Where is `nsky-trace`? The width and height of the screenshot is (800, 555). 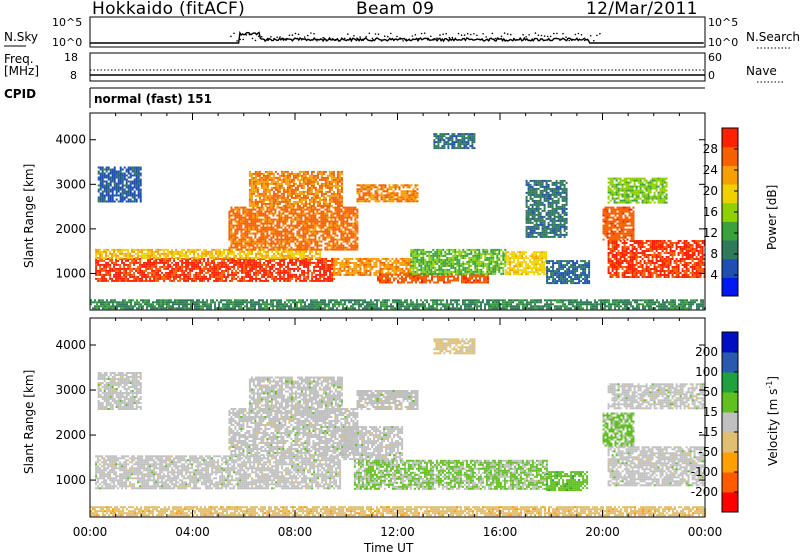 nsky-trace is located at coordinates (397, 38).